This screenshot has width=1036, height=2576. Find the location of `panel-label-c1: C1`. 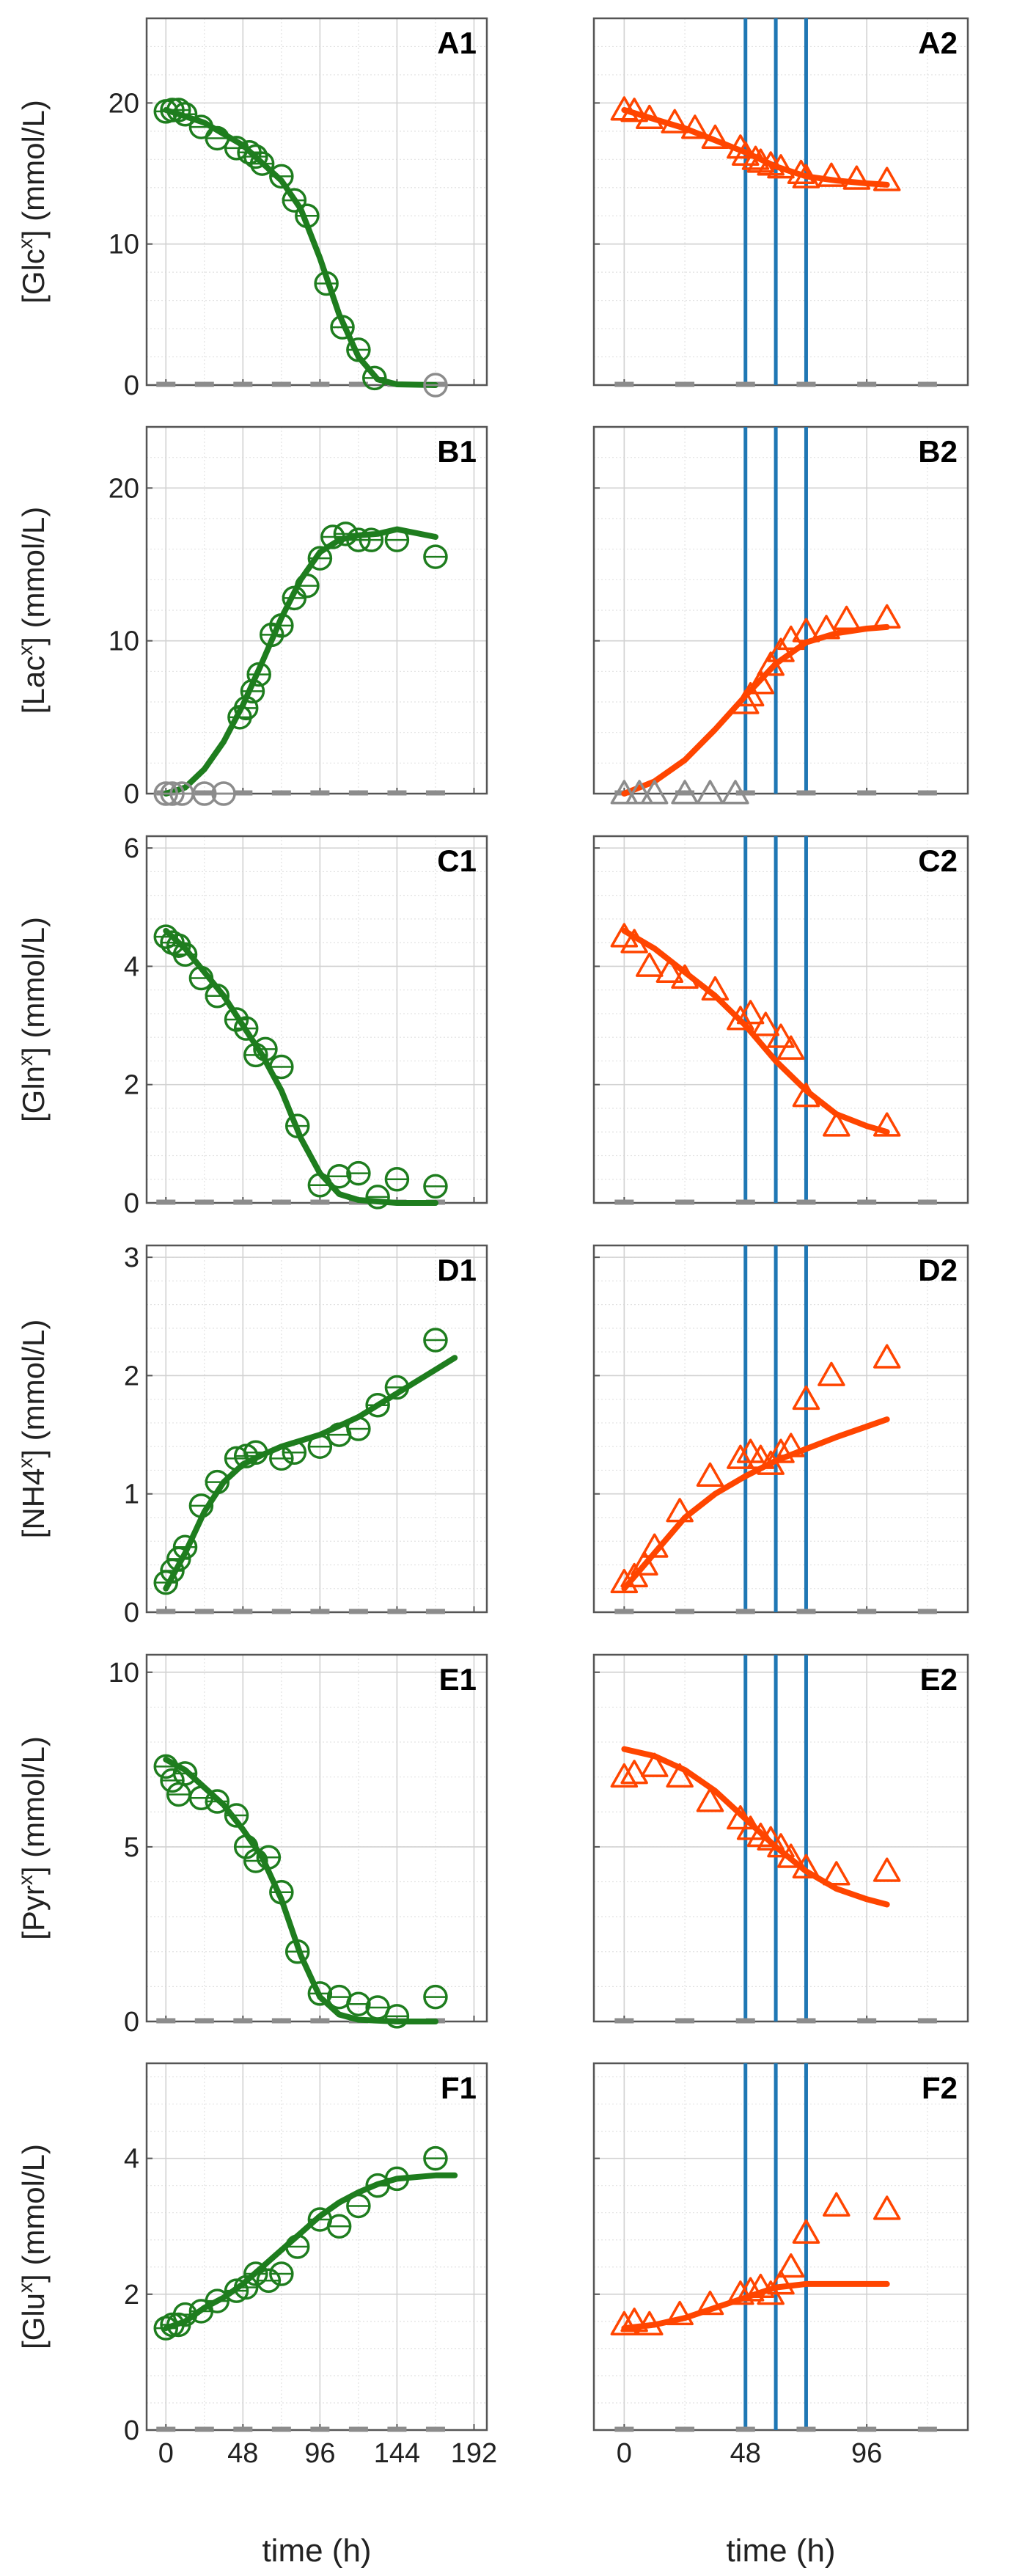

panel-label-c1: C1 is located at coordinates (457, 861).